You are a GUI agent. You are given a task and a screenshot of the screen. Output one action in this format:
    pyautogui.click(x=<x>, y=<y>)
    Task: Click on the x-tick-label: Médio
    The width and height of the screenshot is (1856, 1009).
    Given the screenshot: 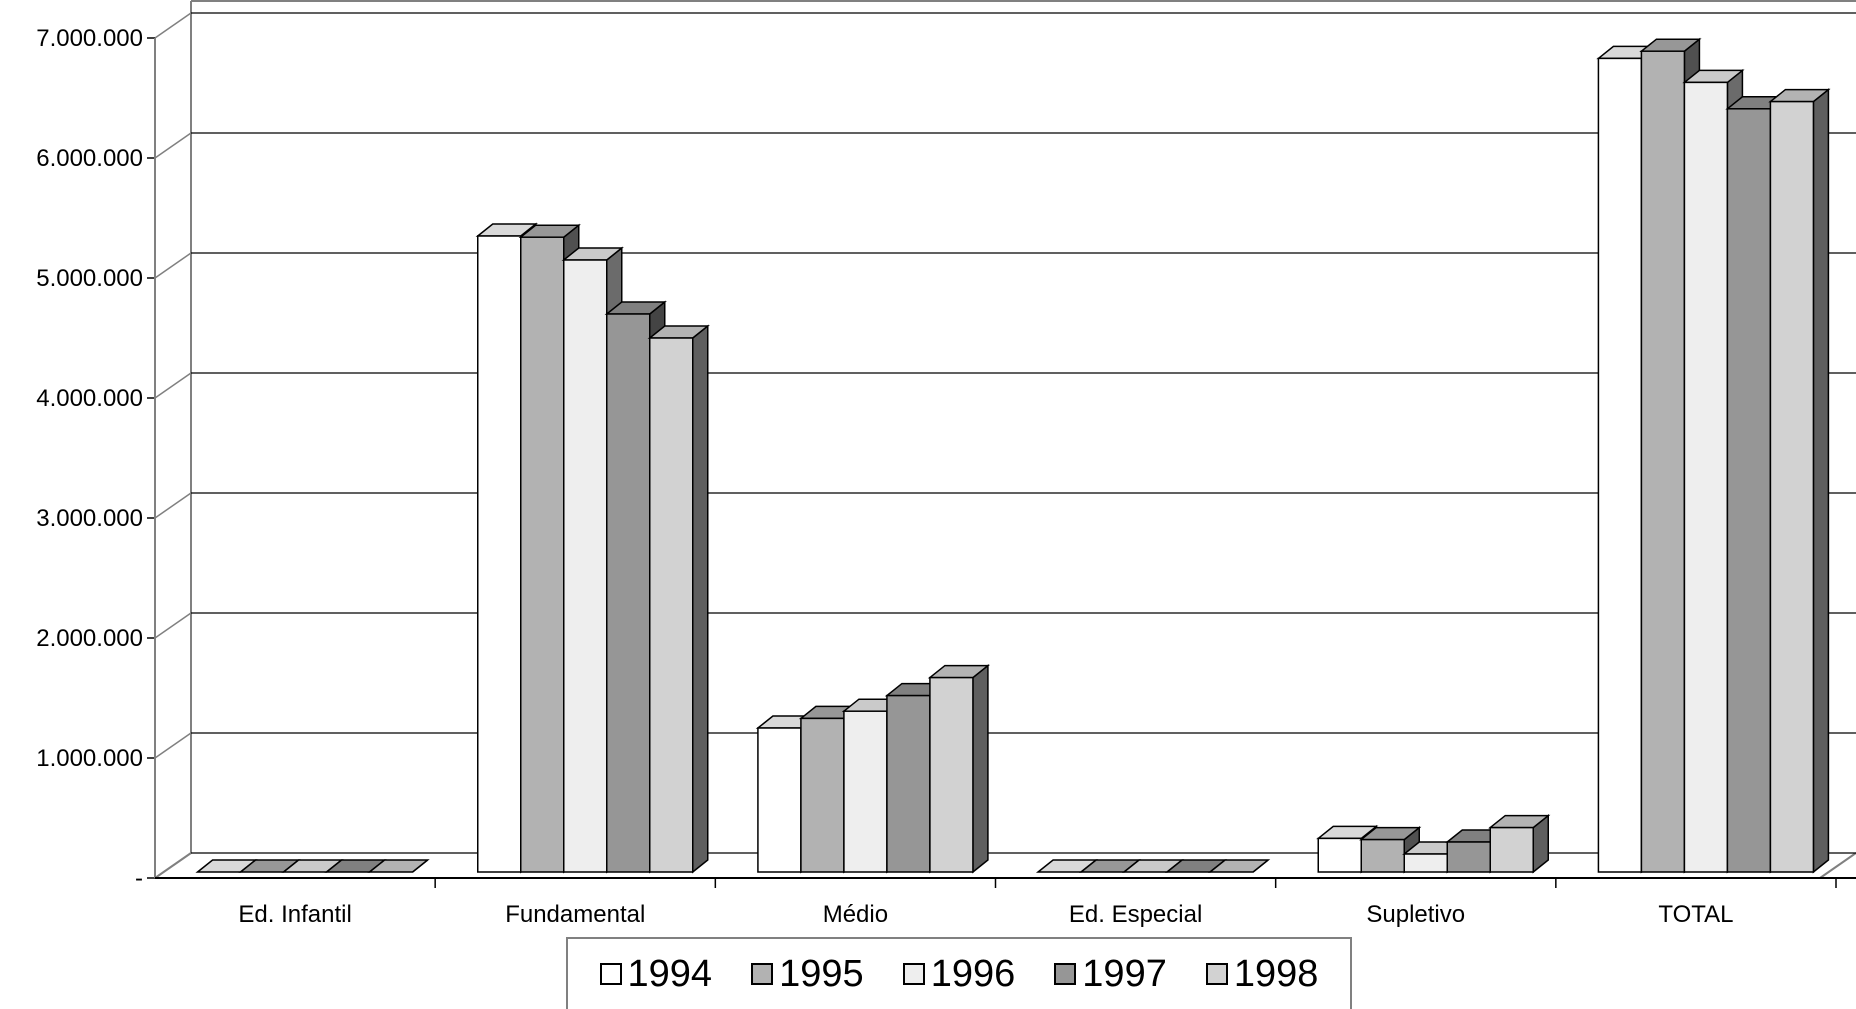 What is the action you would take?
    pyautogui.click(x=855, y=914)
    